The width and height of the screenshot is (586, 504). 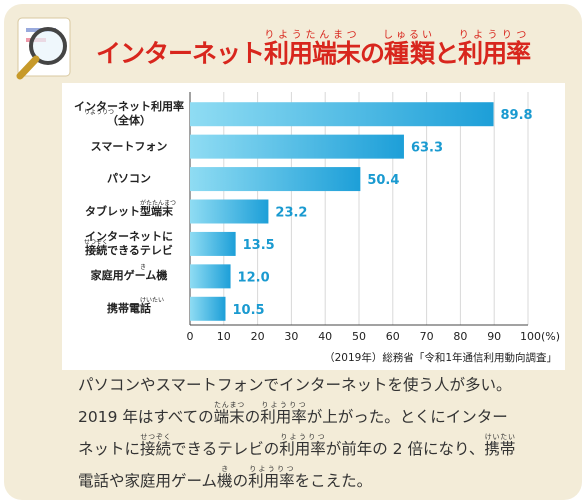 What do you see at coordinates (517, 115) in the screenshot?
I see `value-label: 89.8` at bounding box center [517, 115].